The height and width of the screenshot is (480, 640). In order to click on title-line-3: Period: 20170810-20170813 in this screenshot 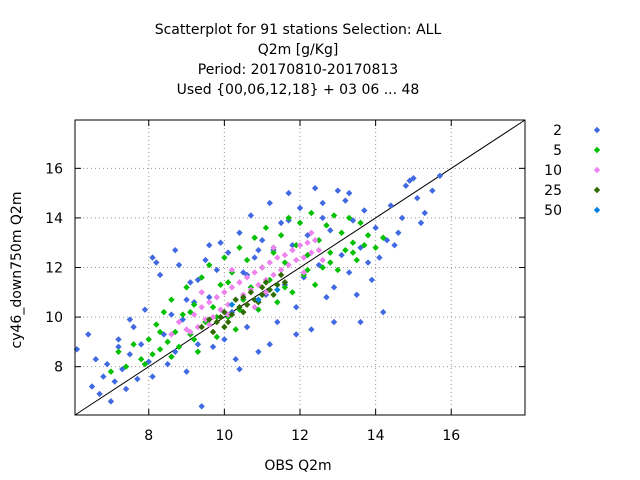, I will do `click(298, 70)`.